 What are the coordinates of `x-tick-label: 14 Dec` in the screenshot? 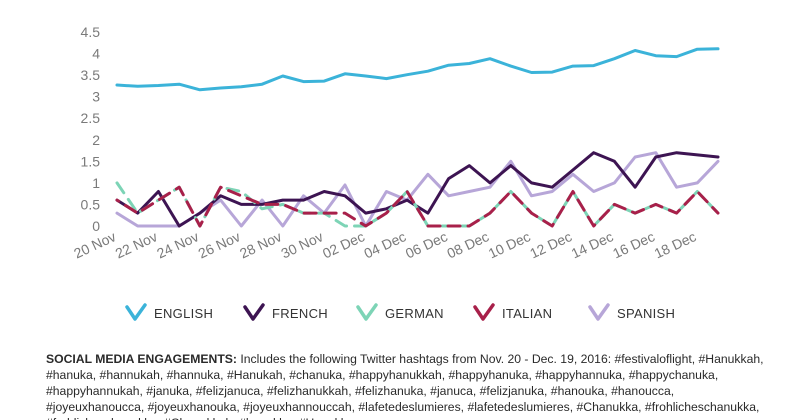 It's located at (592, 244).